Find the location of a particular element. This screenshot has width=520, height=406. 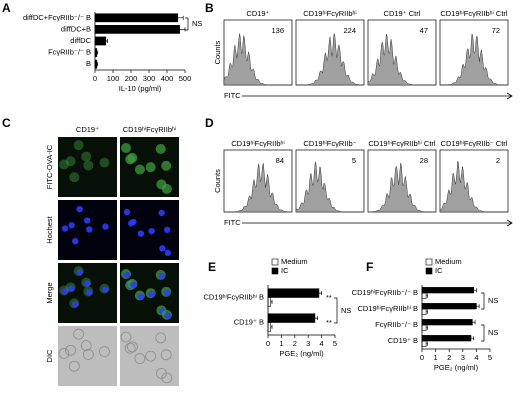

plot-title: CD19ʰⁱFcγRIIb⁻ is located at coordinates (329, 143).